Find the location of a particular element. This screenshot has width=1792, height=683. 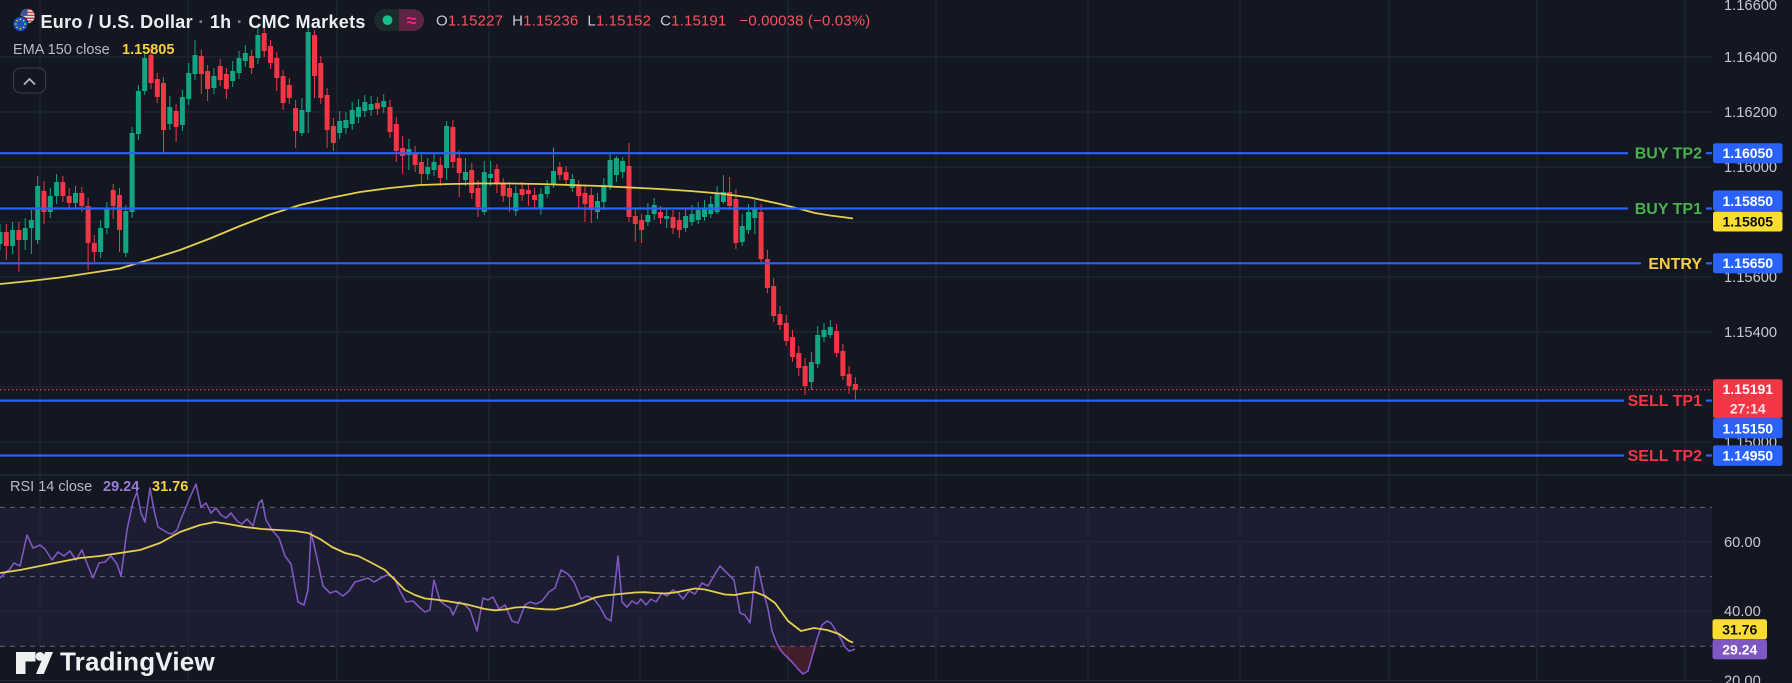

svg-text: 1.16050 is located at coordinates (1747, 153).